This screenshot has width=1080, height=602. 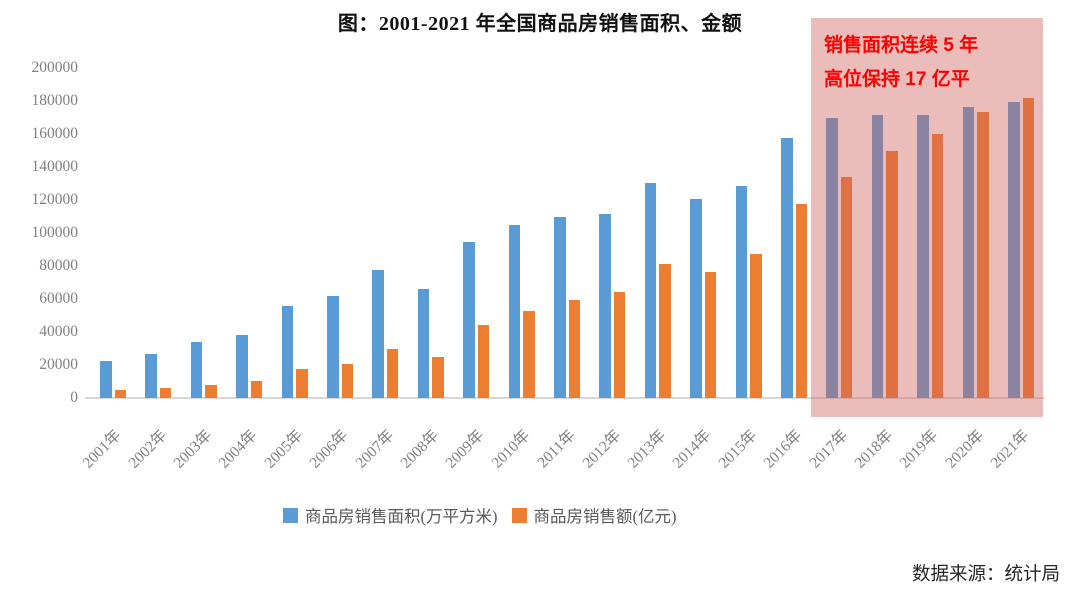 What do you see at coordinates (511, 449) in the screenshot?
I see `x-tick-label: 2010年` at bounding box center [511, 449].